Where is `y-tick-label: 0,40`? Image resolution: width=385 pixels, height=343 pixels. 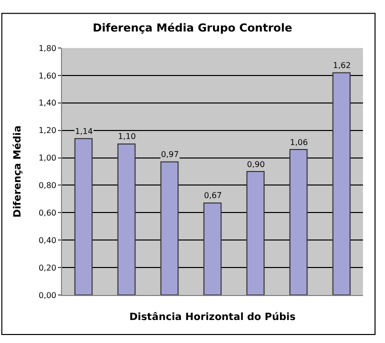
y-tick-label: 0,40 is located at coordinates (47, 240).